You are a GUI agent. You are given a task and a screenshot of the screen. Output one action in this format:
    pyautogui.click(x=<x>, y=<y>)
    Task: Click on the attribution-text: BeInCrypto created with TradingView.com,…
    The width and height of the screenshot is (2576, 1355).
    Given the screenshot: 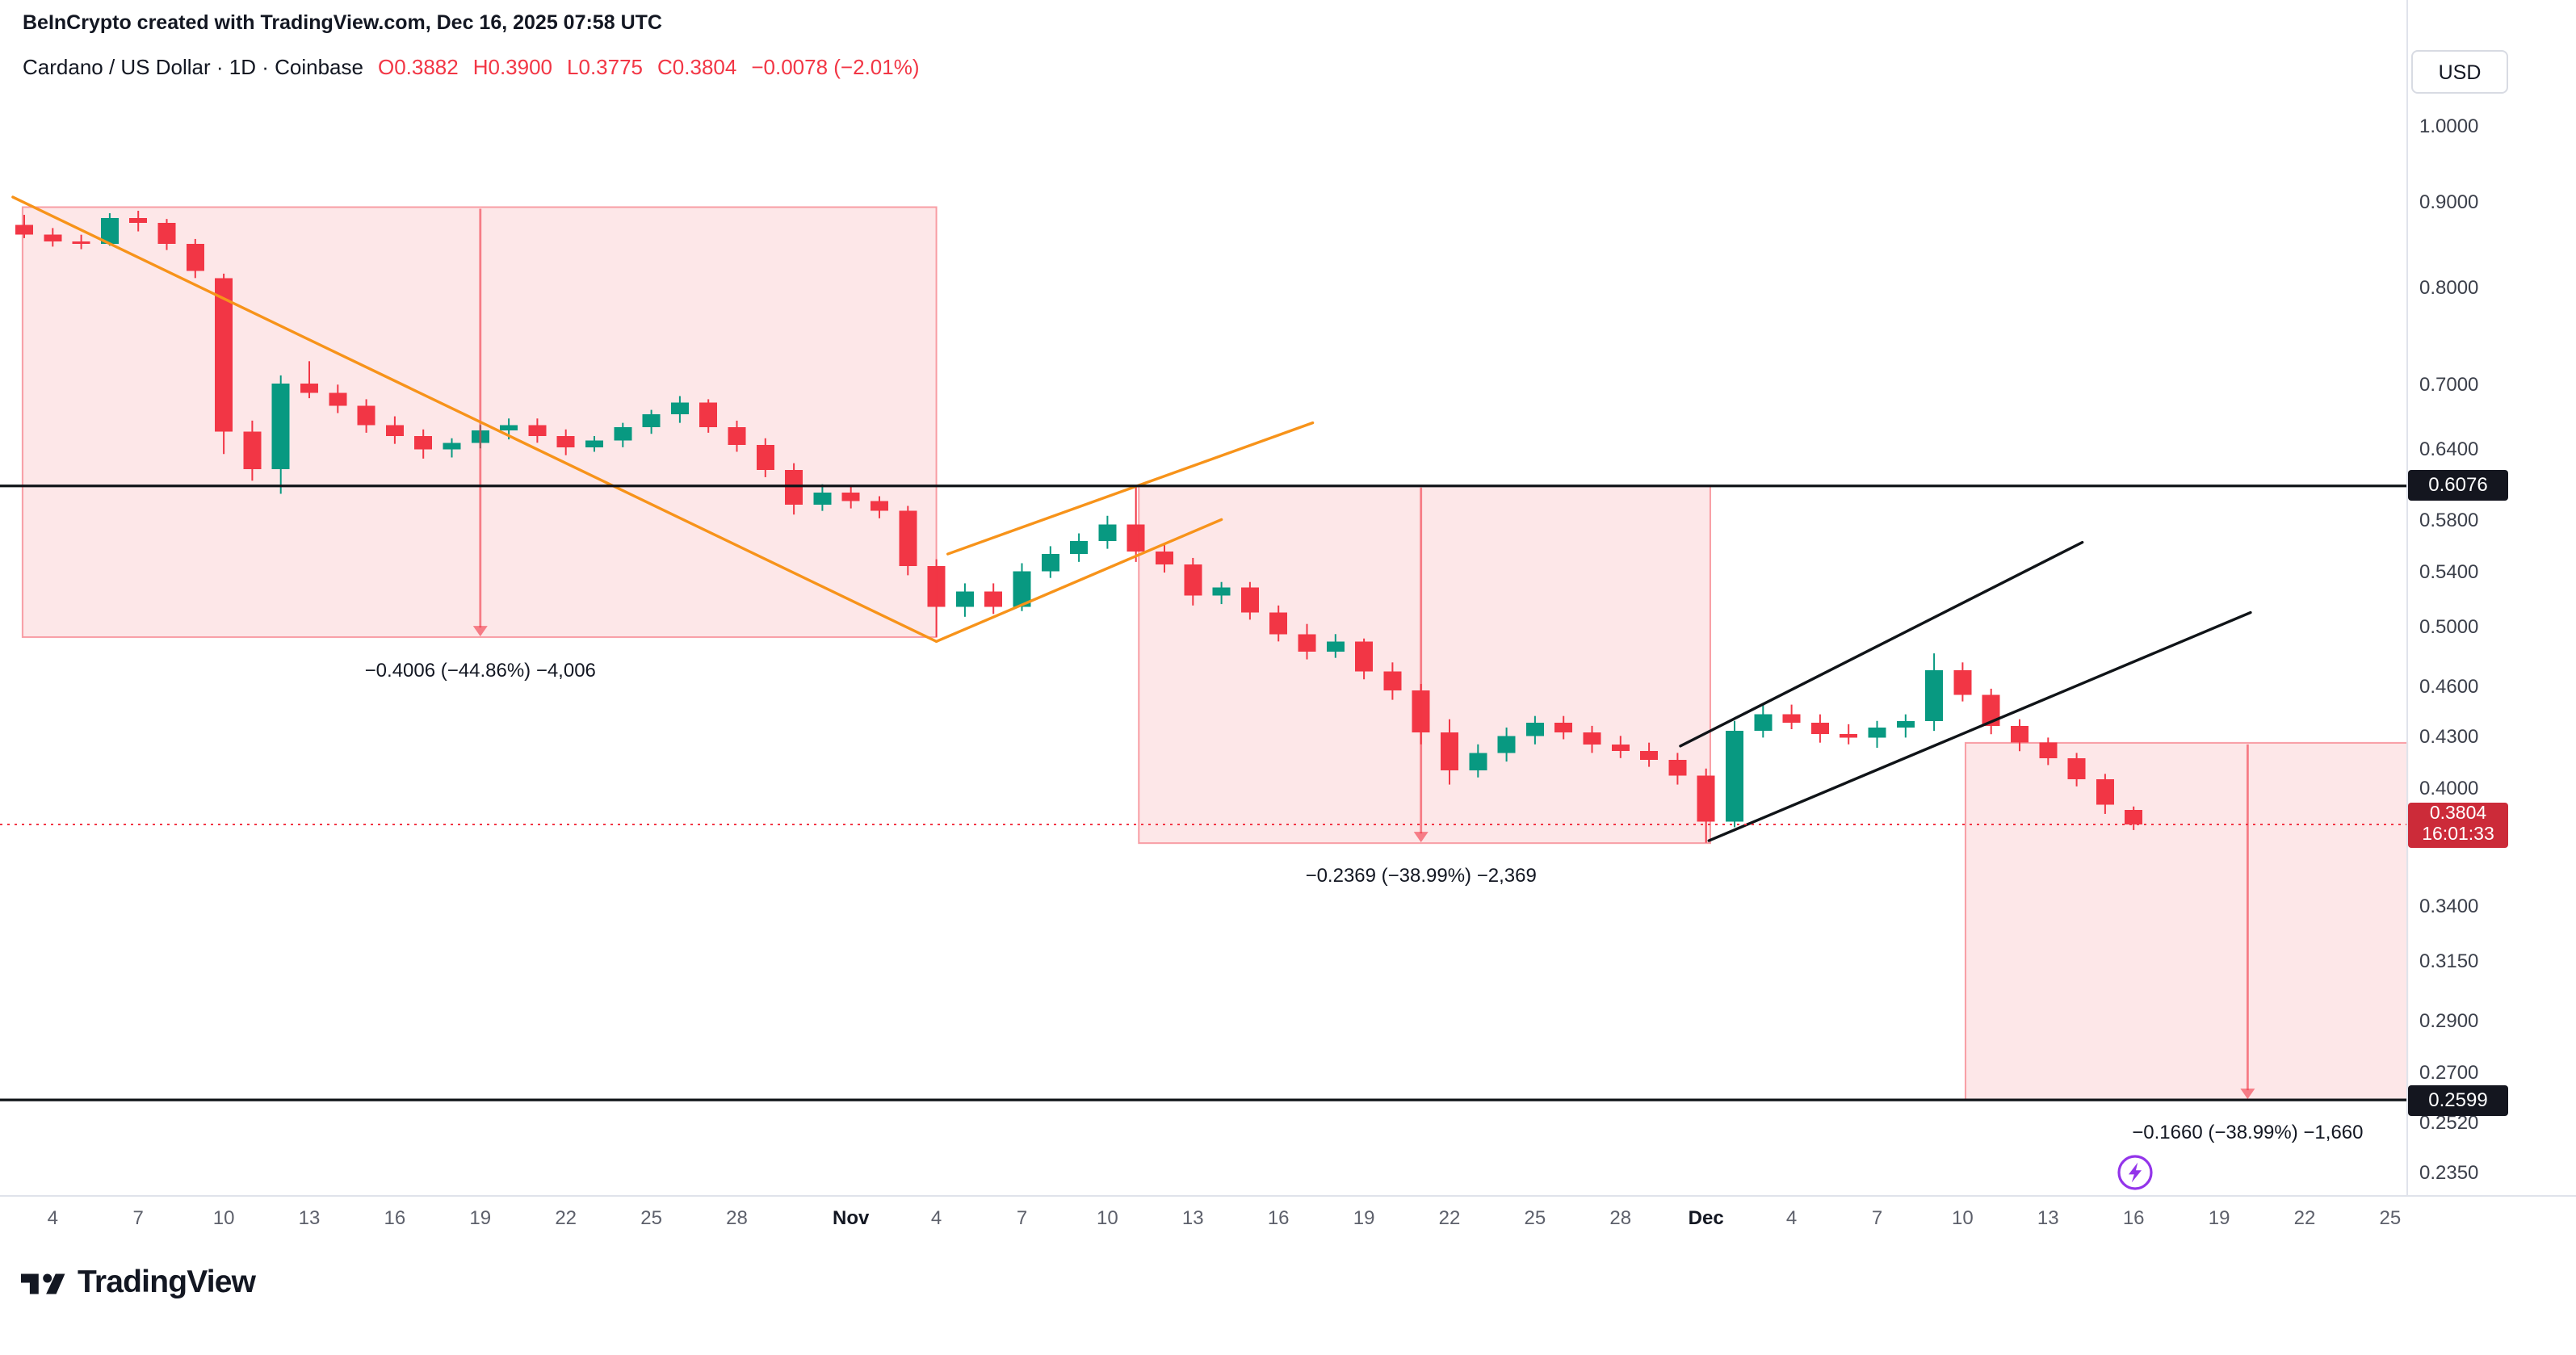 What is the action you would take?
    pyautogui.click(x=342, y=22)
    